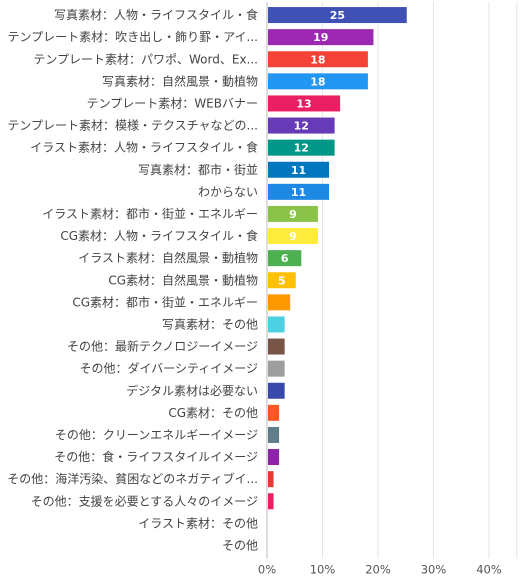  I want to click on category-label: 写真素材：自然風景・動植物, so click(180, 80).